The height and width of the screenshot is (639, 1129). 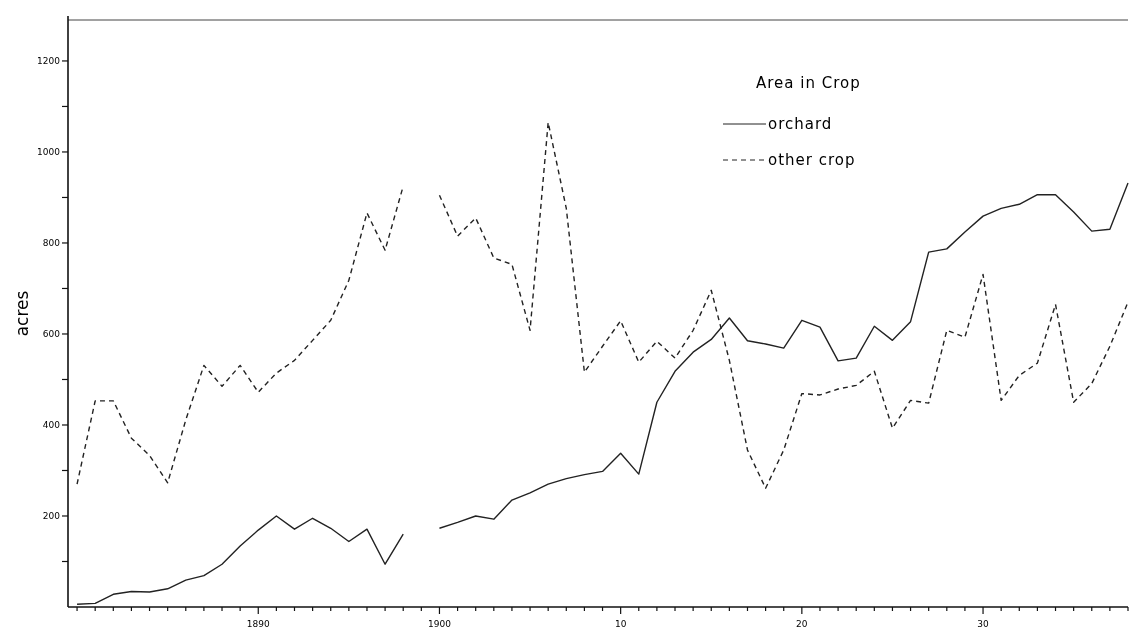 What do you see at coordinates (802, 624) in the screenshot?
I see `x-tick-label: 20` at bounding box center [802, 624].